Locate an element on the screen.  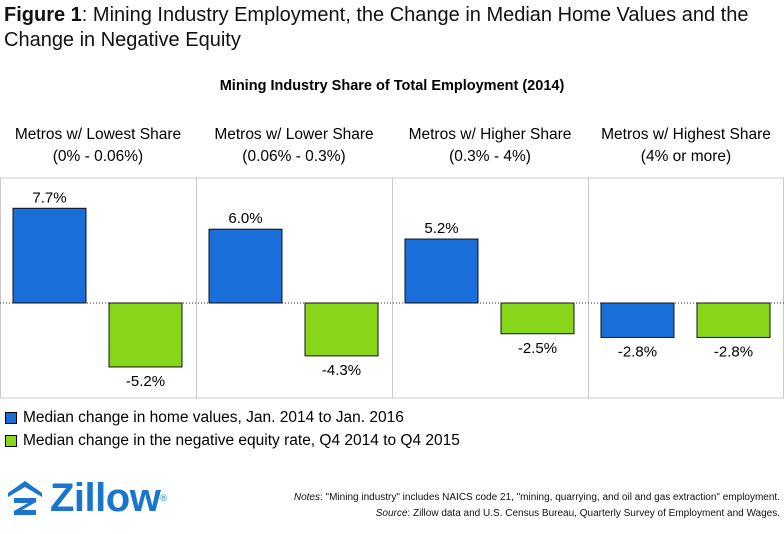
notes-label: Notes is located at coordinates (306, 497).